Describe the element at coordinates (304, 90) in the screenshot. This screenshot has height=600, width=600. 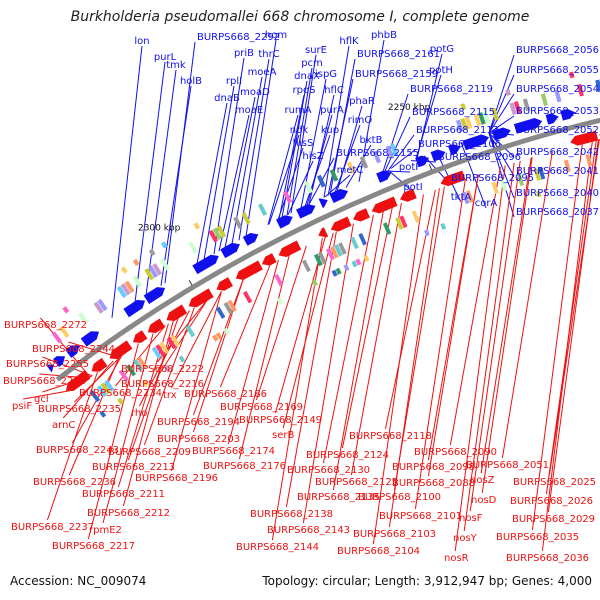
I see `forward-gene-label: rpoS` at that location.